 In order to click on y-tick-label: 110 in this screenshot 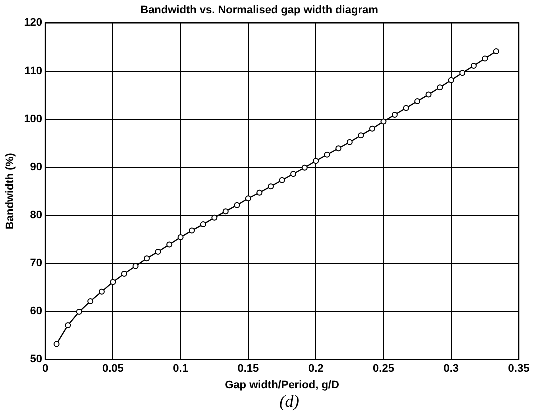, I will do `click(33, 71)`.